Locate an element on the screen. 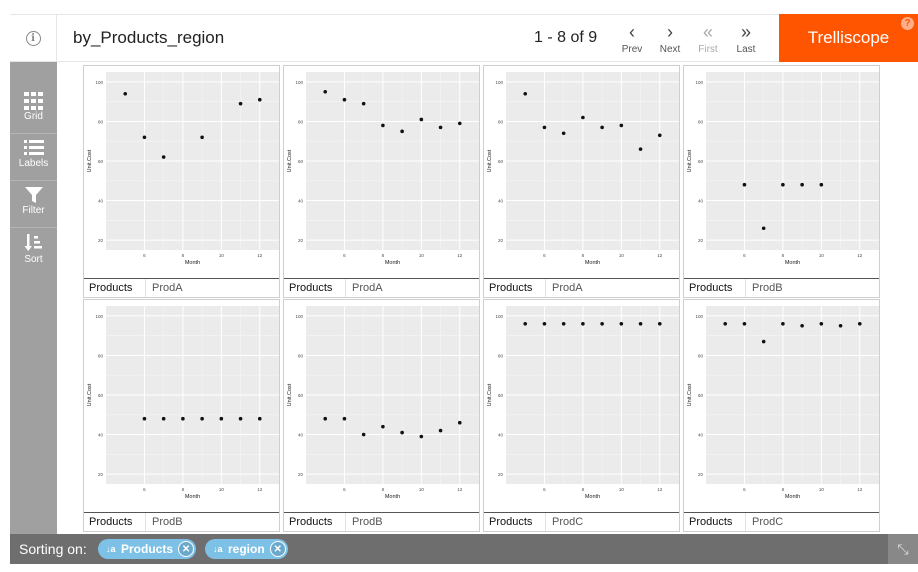 This screenshot has height=572, width=918. y-tick-label: 100 is located at coordinates (299, 316).